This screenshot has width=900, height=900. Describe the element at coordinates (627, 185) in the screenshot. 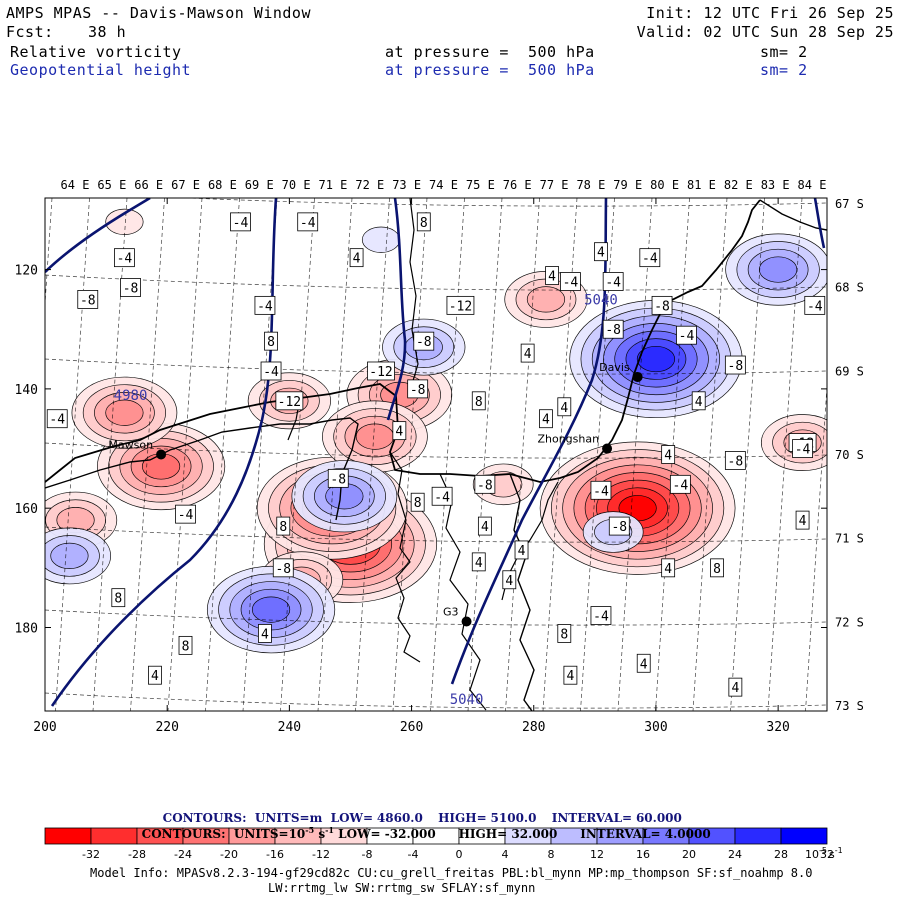

I see `longitude-label: 79 E` at that location.